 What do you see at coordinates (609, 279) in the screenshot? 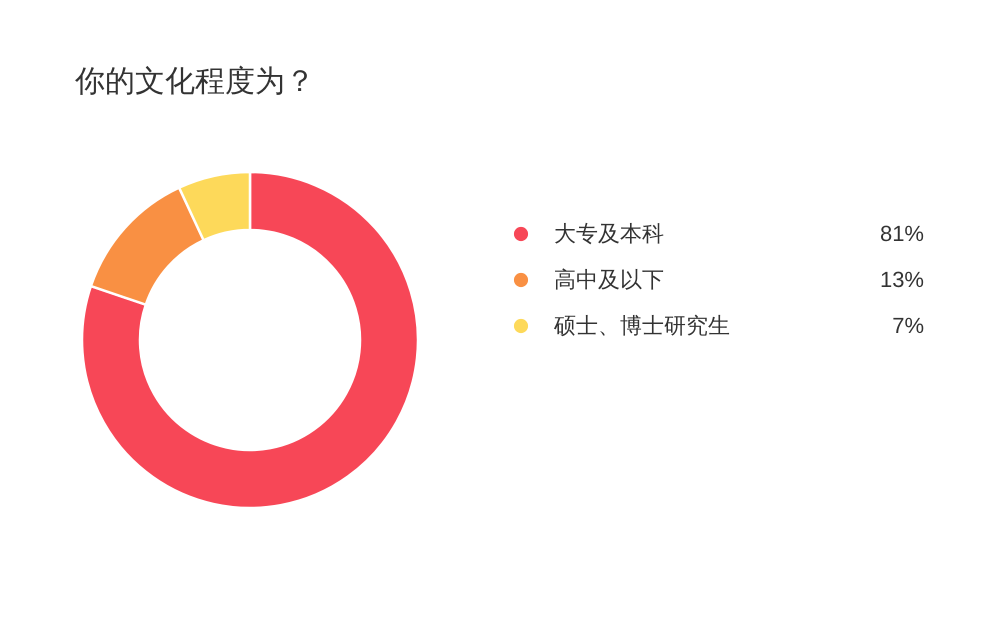
I see `legend-label: 高中及以下` at bounding box center [609, 279].